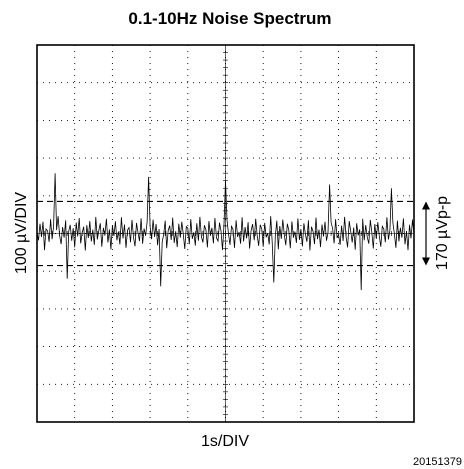 The height and width of the screenshot is (469, 464). I want to click on chart-title: 0.1-10Hz Noise Spectrum, so click(229, 18).